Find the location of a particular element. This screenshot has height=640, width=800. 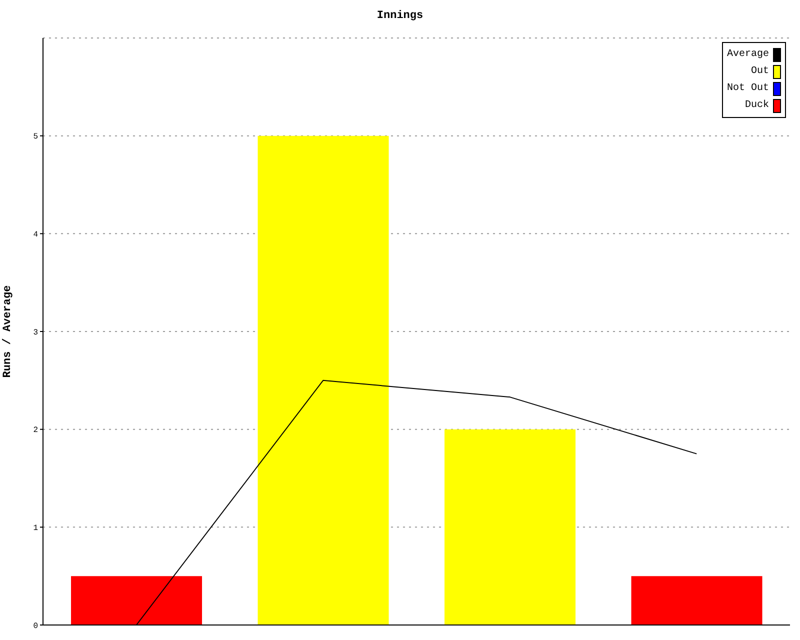

y-axis-title: Runs / Average is located at coordinates (8, 331).